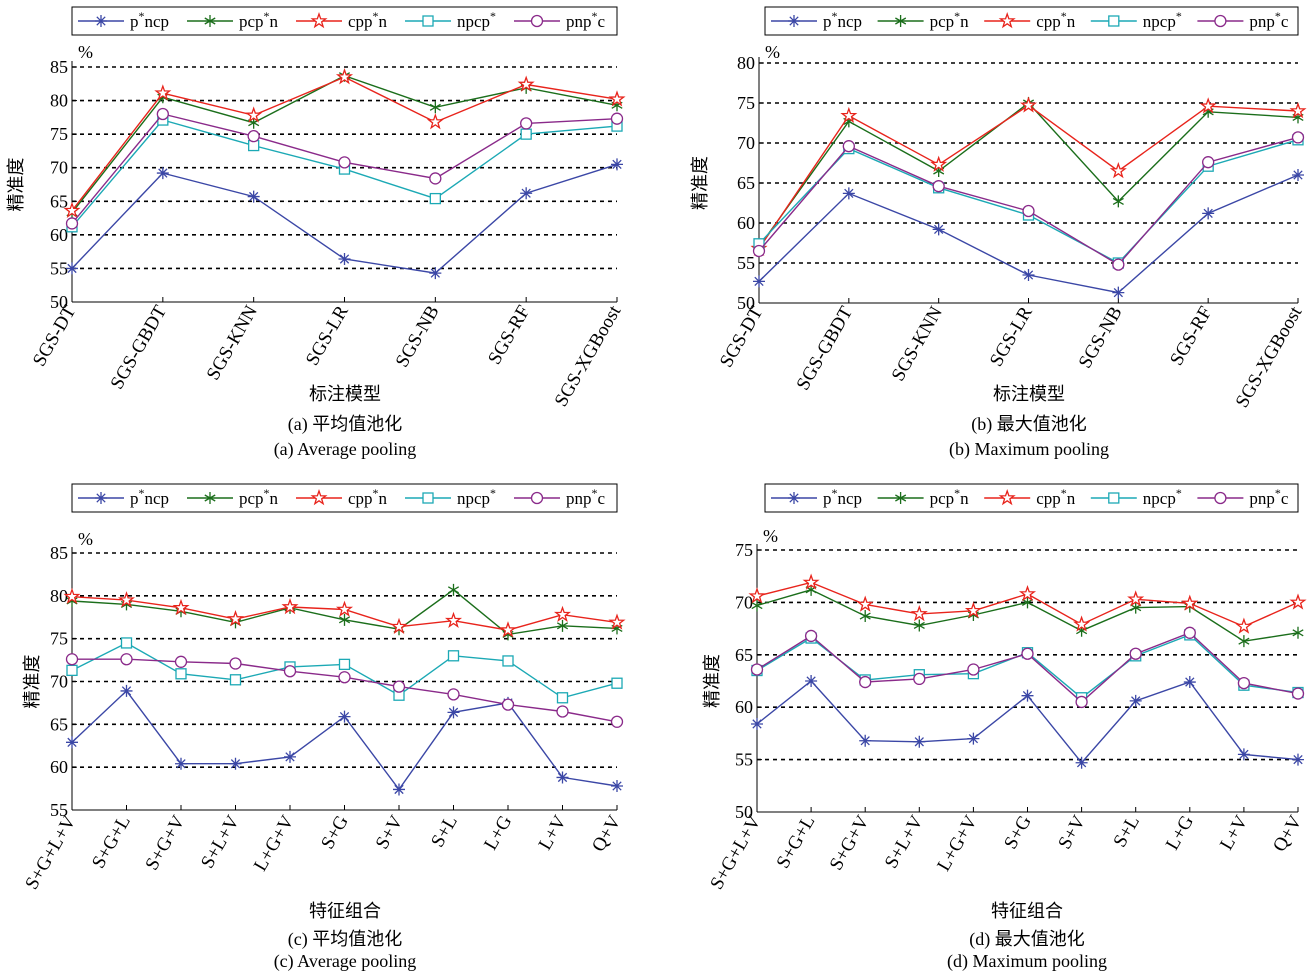 This screenshot has width=1312, height=976. Describe the element at coordinates (345, 424) in the screenshot. I see `caption-cn: (a) 平均值池化` at that location.